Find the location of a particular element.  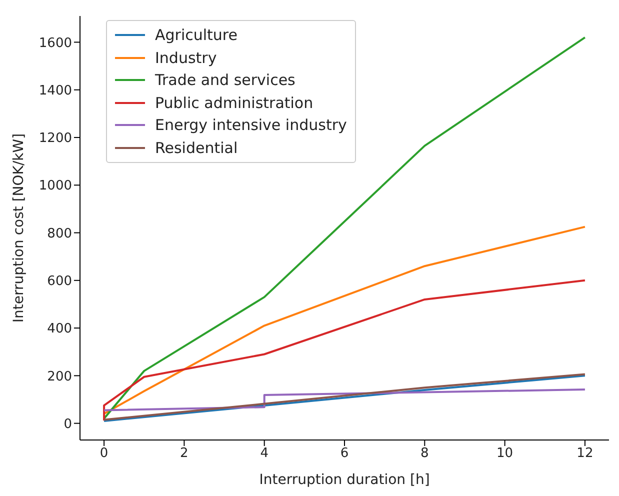

x-tick-label: 10 is located at coordinates (505, 454).